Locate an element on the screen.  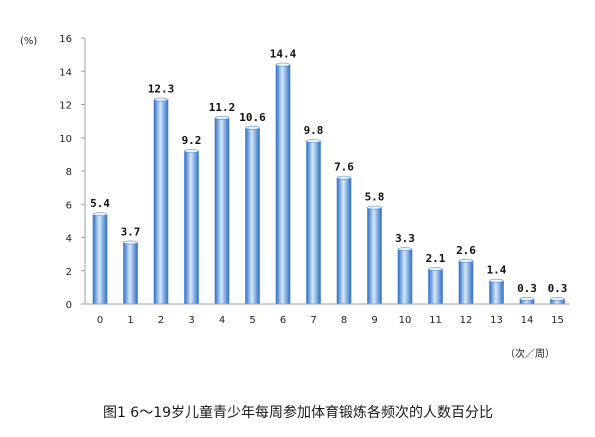
y-tick-label: 14 is located at coordinates (65, 72).